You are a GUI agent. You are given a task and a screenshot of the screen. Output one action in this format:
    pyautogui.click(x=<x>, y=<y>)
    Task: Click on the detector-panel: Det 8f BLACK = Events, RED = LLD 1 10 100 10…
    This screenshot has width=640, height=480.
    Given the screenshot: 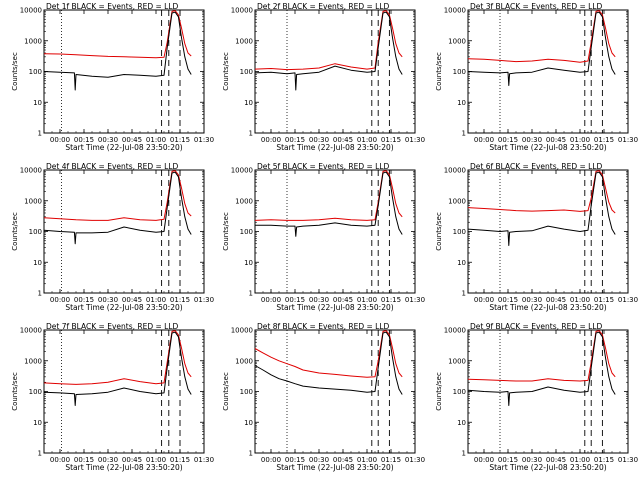 What is the action you would take?
    pyautogui.click(x=323, y=397)
    